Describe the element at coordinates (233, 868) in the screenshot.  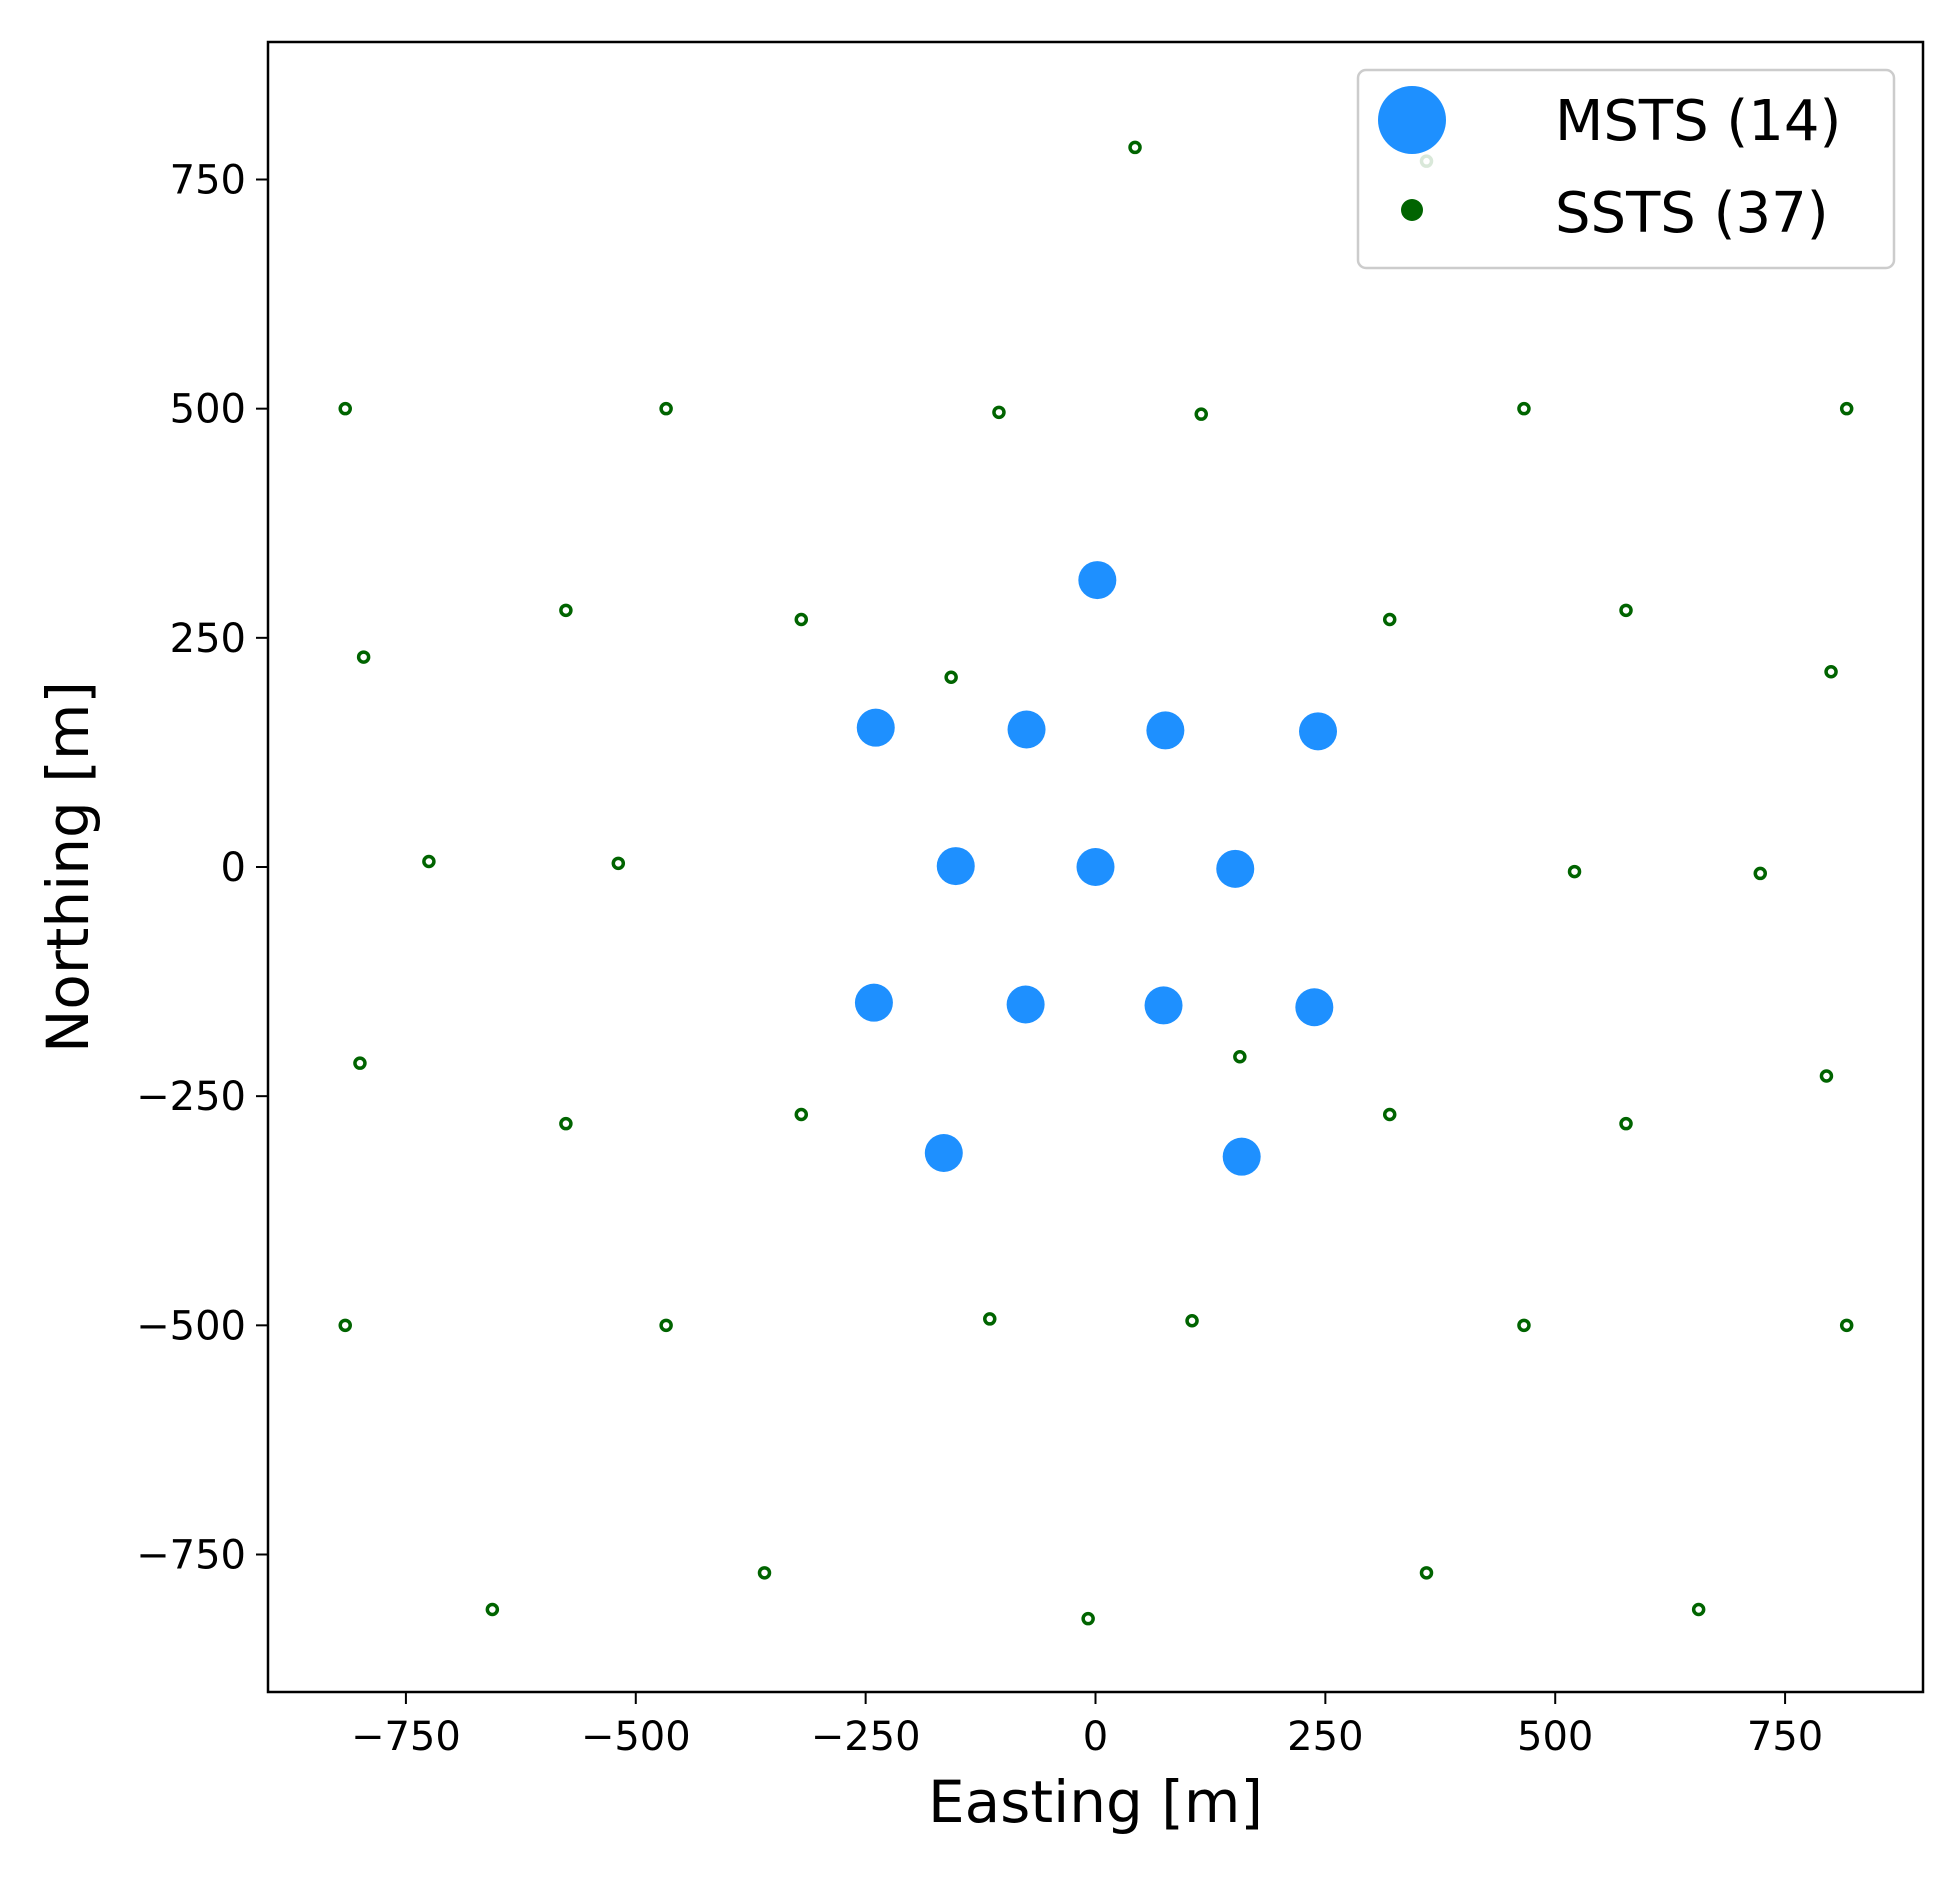
I see `y-tick-label: 0` at that location.